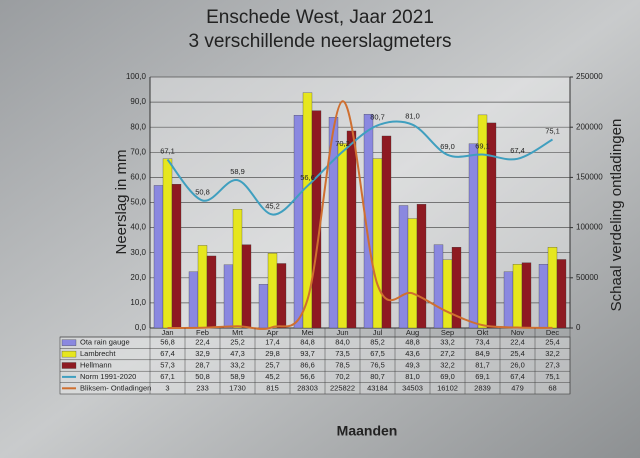  Describe the element at coordinates (377, 342) in the screenshot. I see `table-cell: 85,2` at that location.